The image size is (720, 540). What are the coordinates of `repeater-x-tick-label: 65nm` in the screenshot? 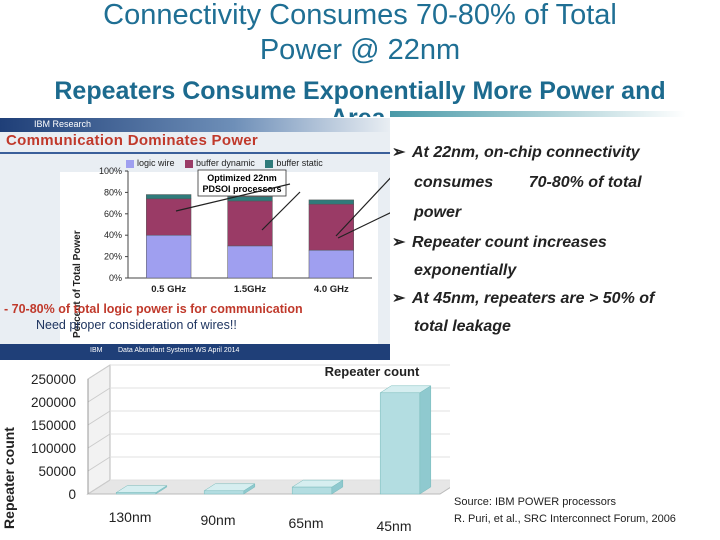 It's located at (305, 523).